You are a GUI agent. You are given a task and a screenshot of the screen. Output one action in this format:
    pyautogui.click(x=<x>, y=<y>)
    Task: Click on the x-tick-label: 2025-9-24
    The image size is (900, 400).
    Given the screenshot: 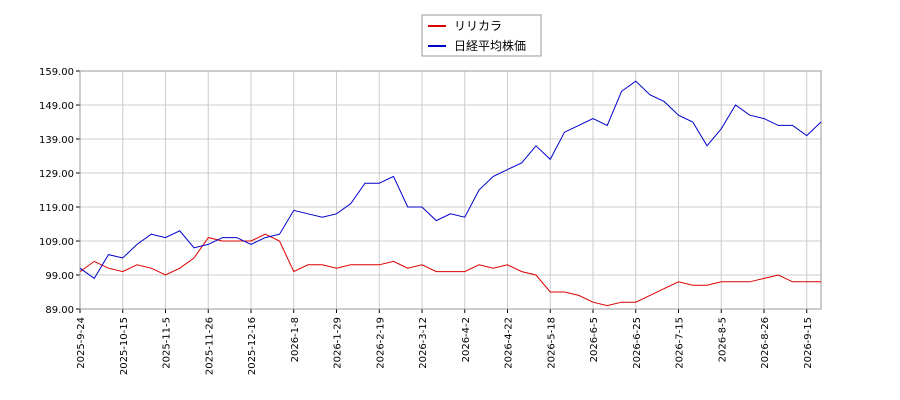 What is the action you would take?
    pyautogui.click(x=81, y=343)
    